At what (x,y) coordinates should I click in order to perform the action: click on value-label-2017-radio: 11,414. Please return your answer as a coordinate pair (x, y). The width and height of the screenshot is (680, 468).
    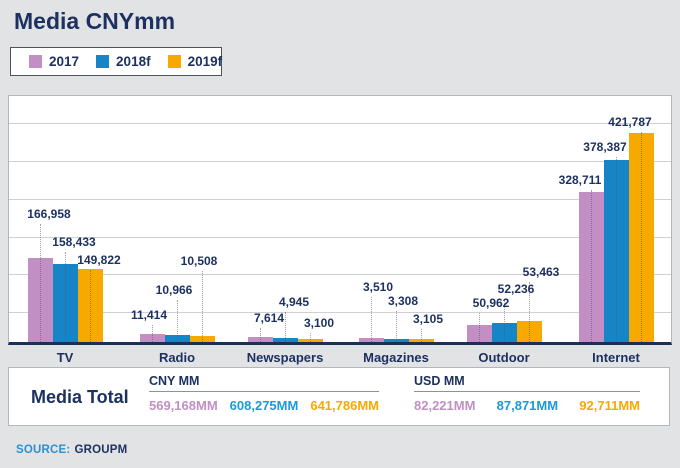
    Looking at the image, I should click on (149, 315).